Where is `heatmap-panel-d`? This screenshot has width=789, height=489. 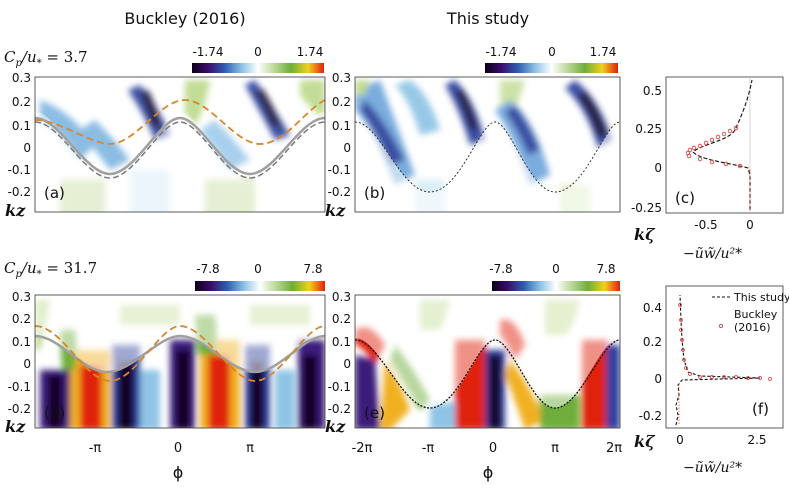
heatmap-panel-d is located at coordinates (180, 361).